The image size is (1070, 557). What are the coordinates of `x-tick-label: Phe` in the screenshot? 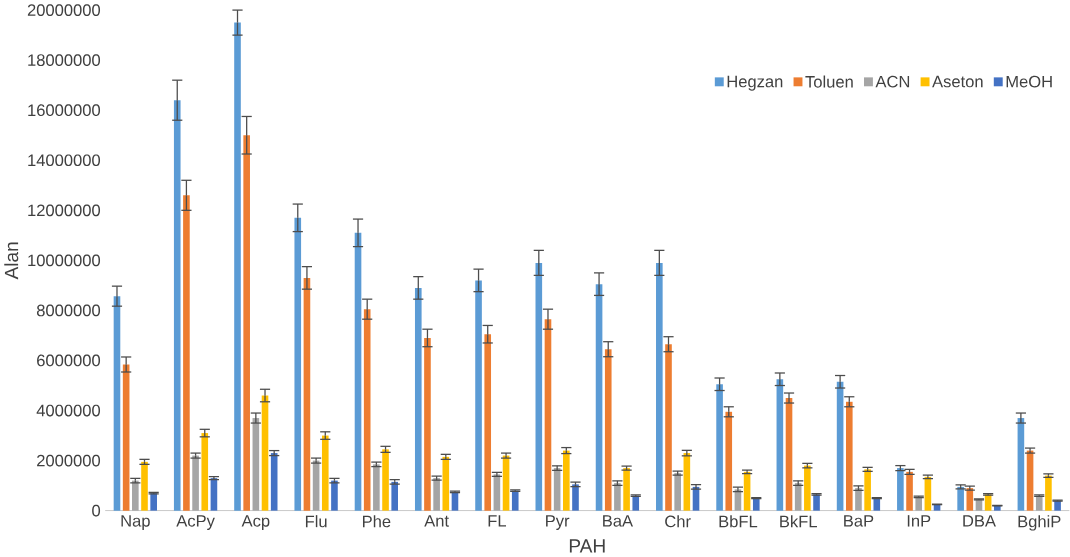 It's located at (377, 521).